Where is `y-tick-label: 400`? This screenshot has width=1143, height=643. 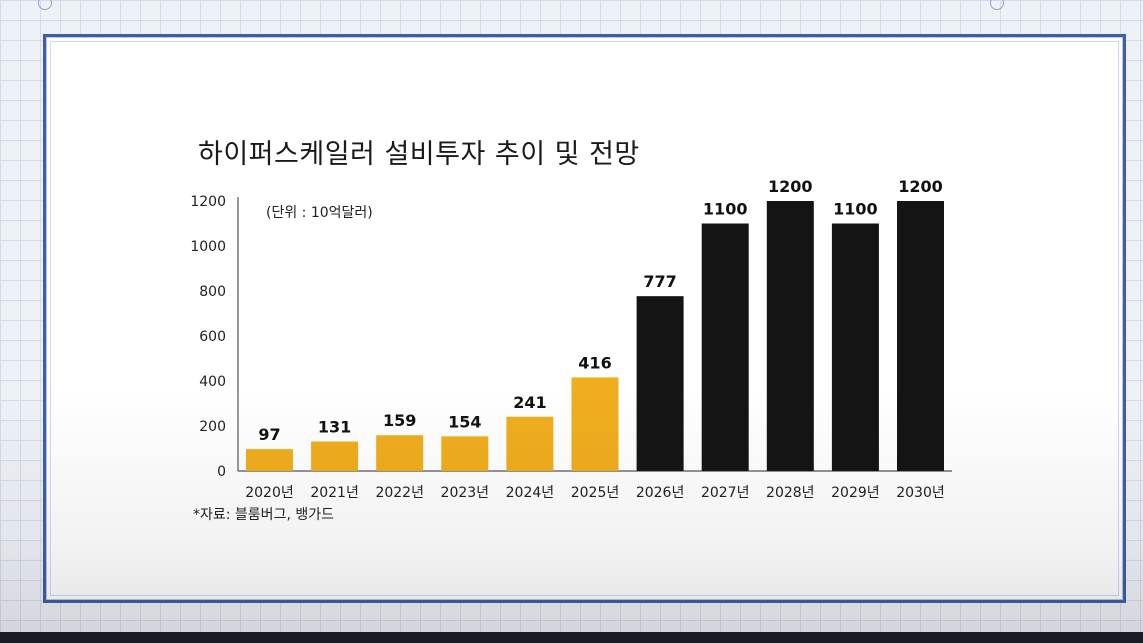 y-tick-label: 400 is located at coordinates (212, 382).